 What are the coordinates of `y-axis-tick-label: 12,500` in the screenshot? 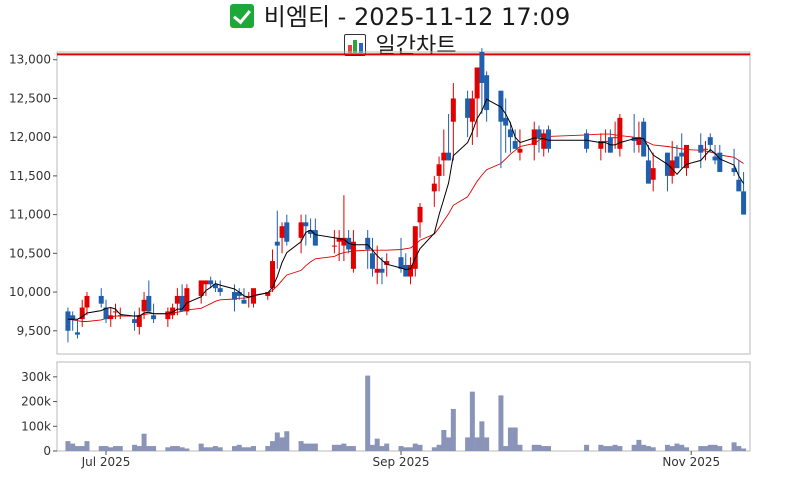 It's located at (30, 98).